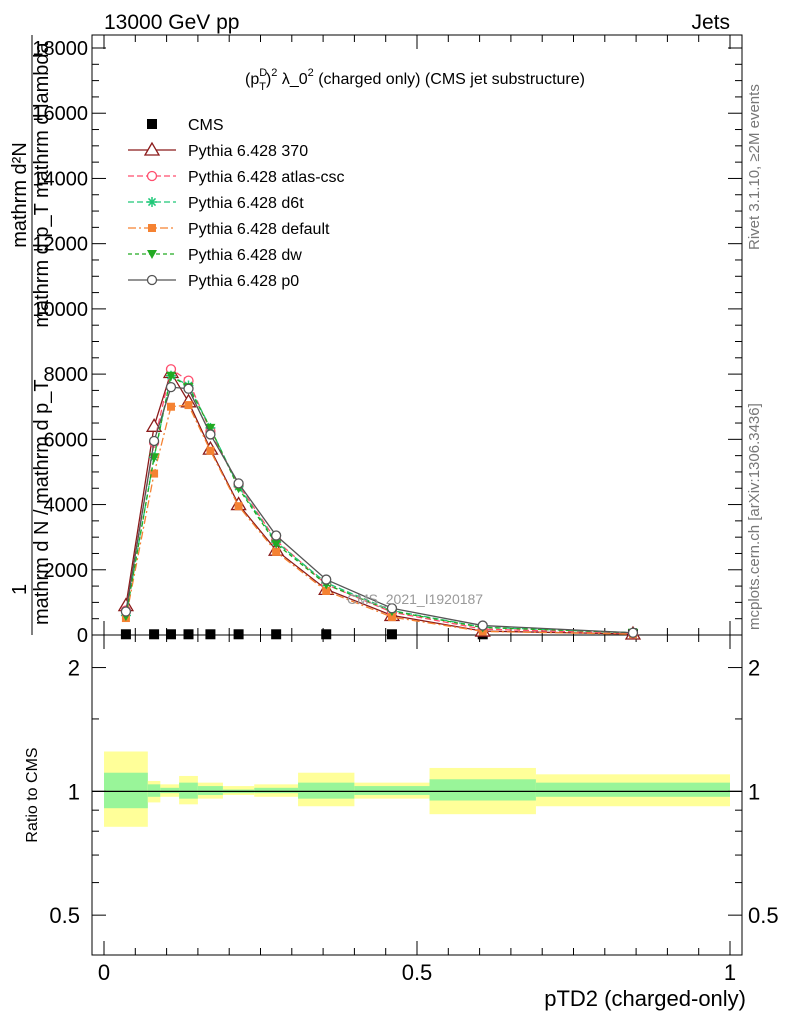 The width and height of the screenshot is (786, 1024). I want to click on y-tick-label: 18000, so click(60, 49).